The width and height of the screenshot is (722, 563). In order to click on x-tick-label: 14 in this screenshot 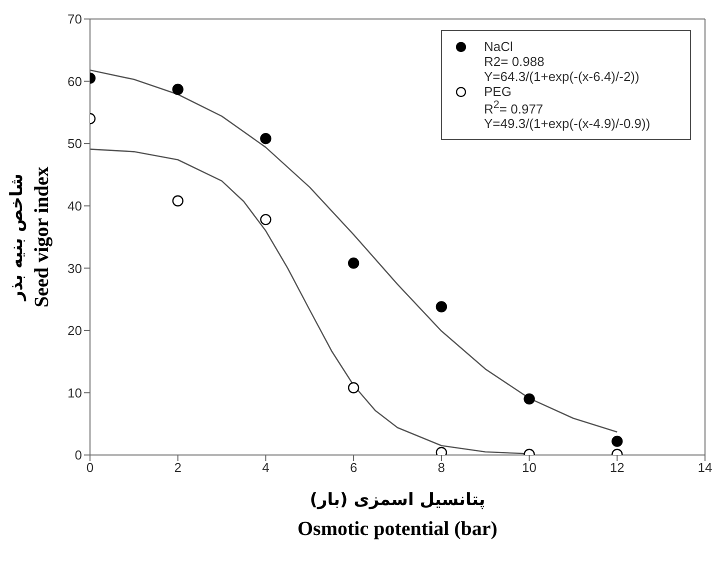, I will do `click(705, 468)`.